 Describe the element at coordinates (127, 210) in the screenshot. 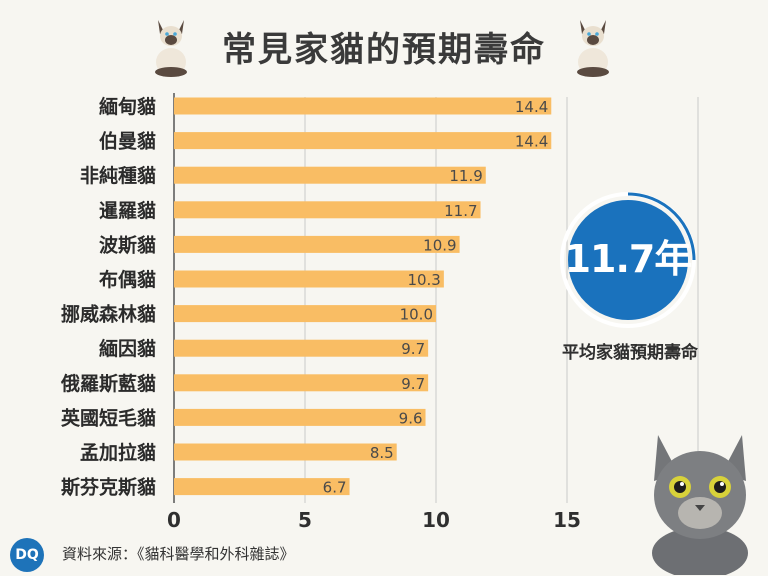

I see `category-label: 暹羅貓` at that location.